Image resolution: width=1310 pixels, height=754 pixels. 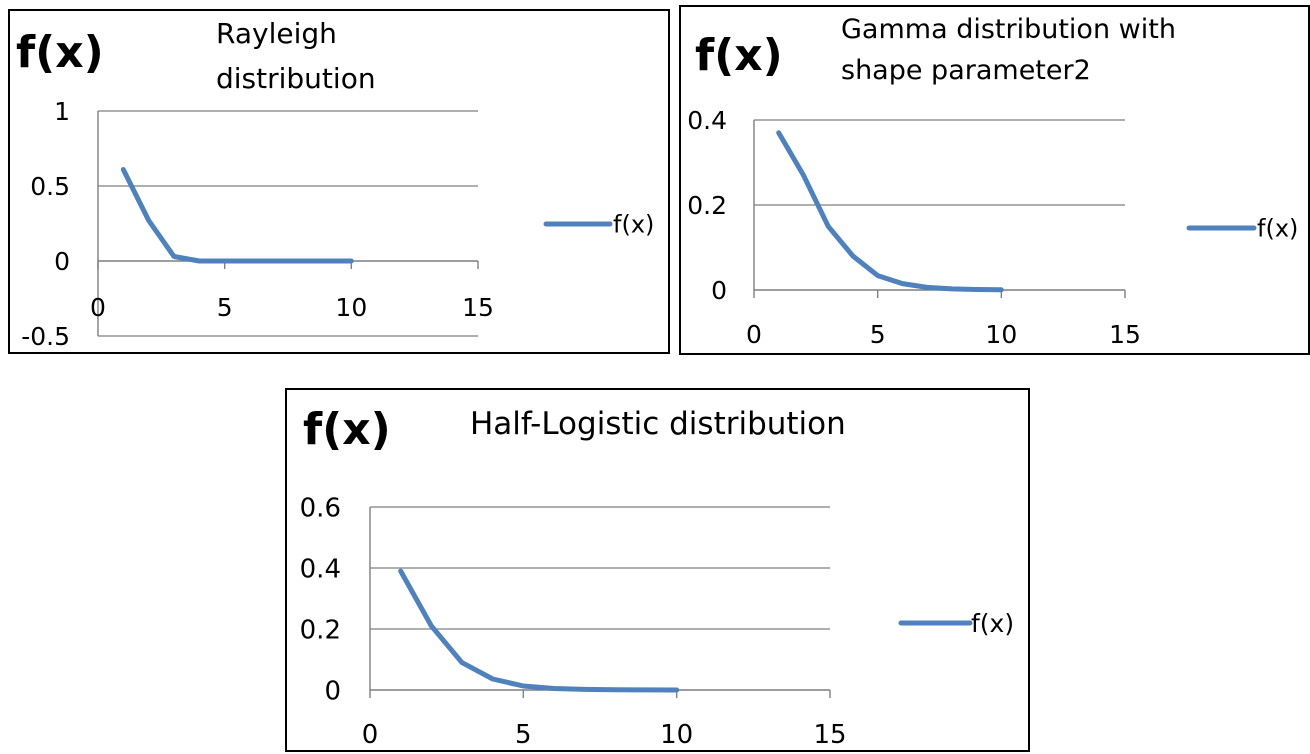 What do you see at coordinates (1008, 29) in the screenshot?
I see `chart-title-line: Gamma distribution with` at bounding box center [1008, 29].